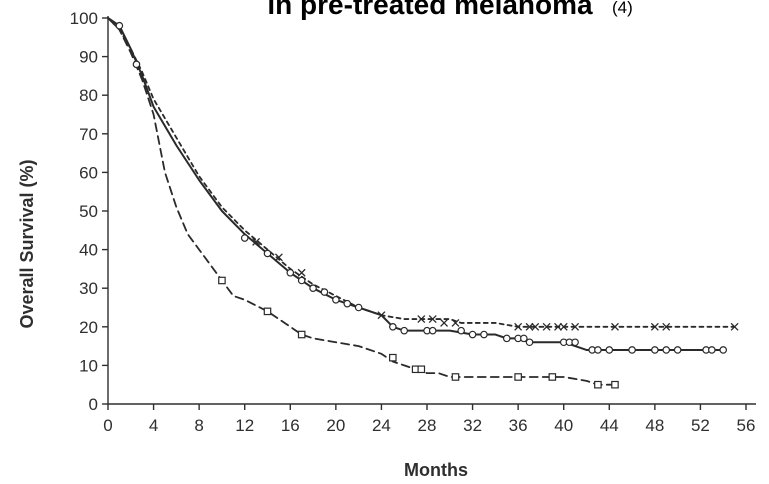 The height and width of the screenshot is (484, 769). Describe the element at coordinates (198, 425) in the screenshot. I see `x-tick-label: 8` at that location.